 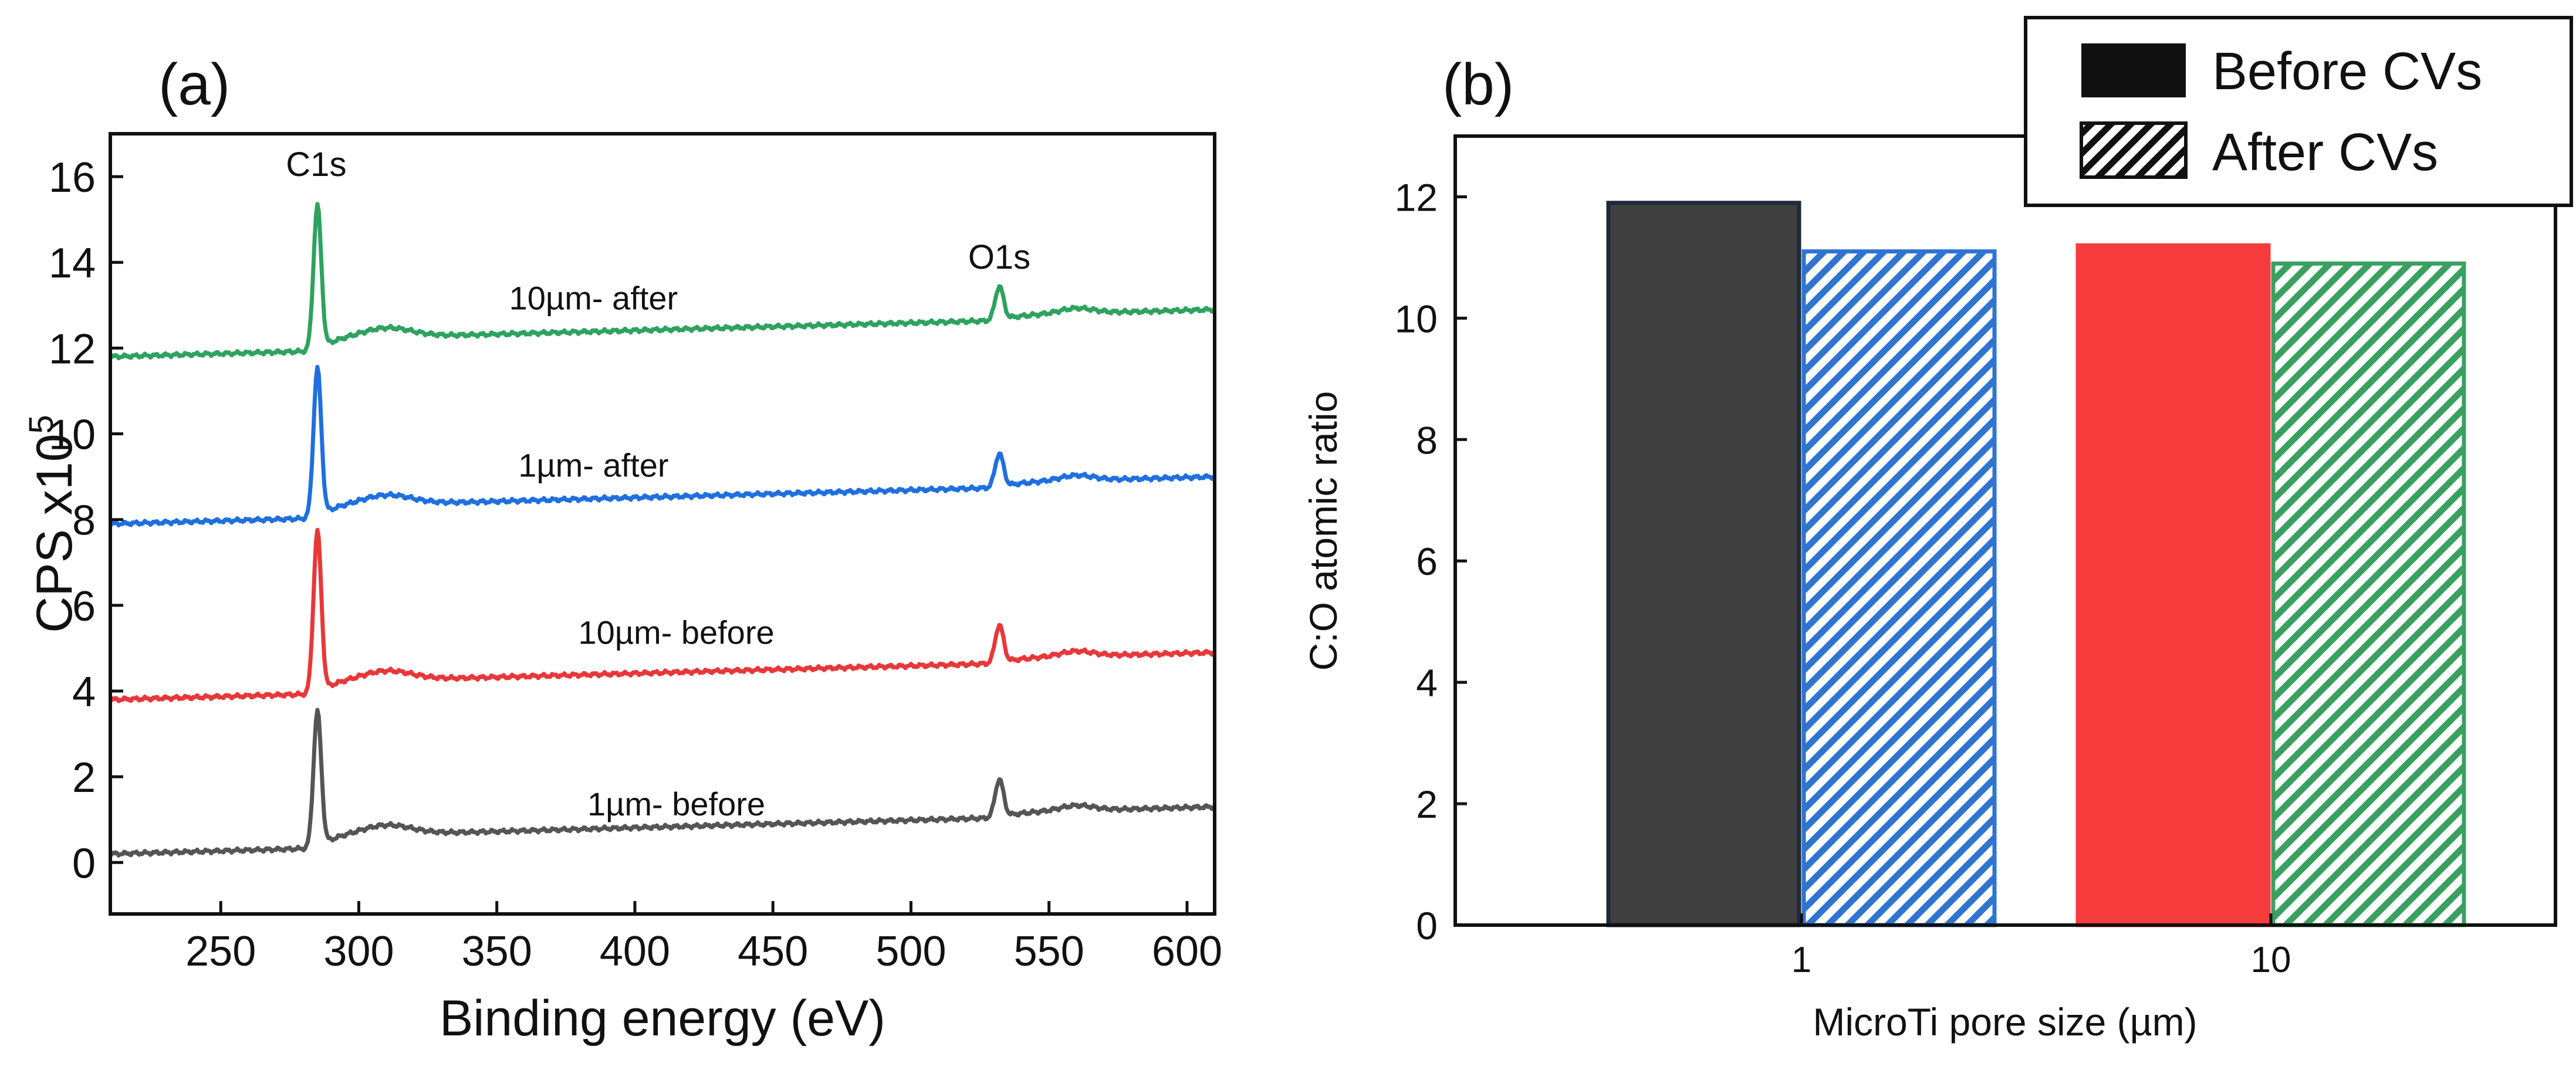 I want to click on x-tick-label: 450, so click(x=773, y=951).